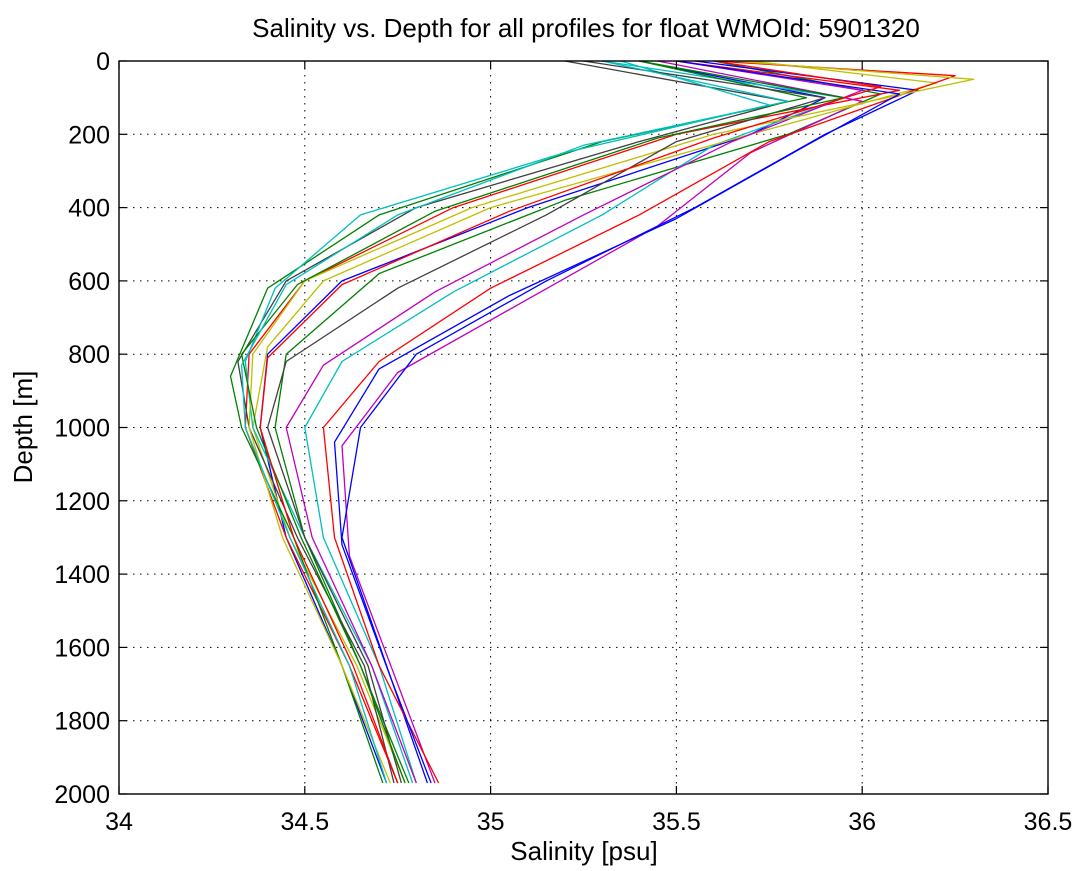 The width and height of the screenshot is (1083, 871). I want to click on y-tick-label: 1800, so click(82, 722).